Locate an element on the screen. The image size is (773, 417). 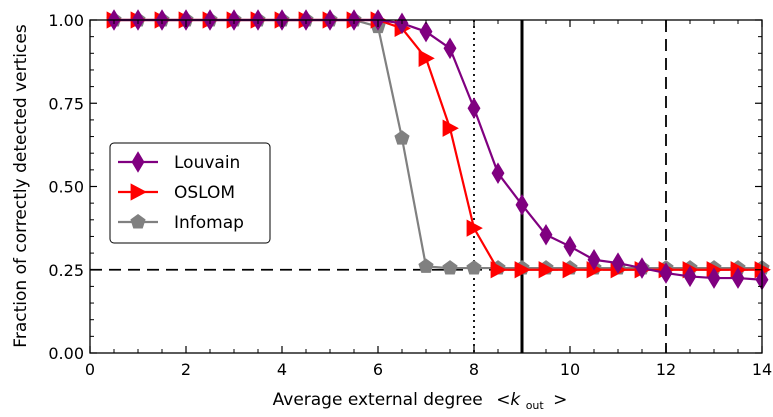
legend-marker-diamond is located at coordinates (138, 162).